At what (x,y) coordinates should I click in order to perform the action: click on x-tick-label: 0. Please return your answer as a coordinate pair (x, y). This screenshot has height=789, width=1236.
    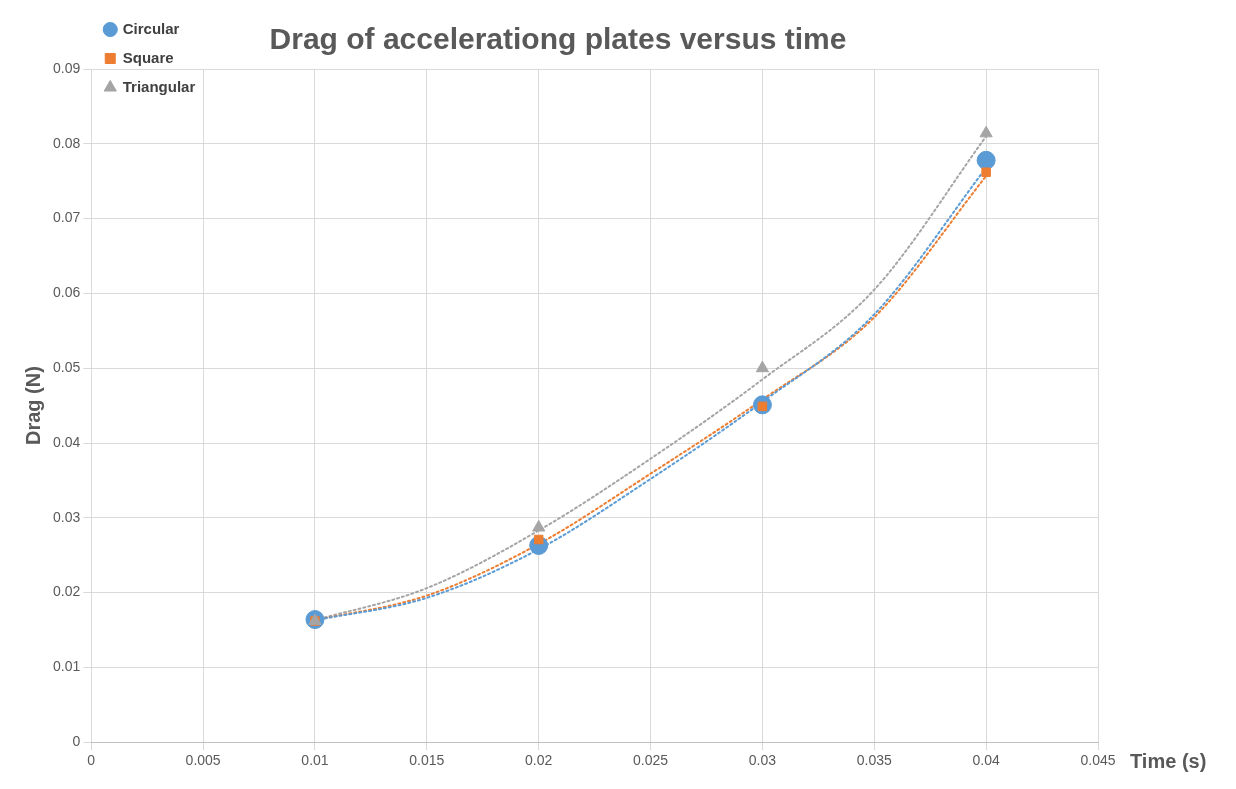
    Looking at the image, I should click on (91, 760).